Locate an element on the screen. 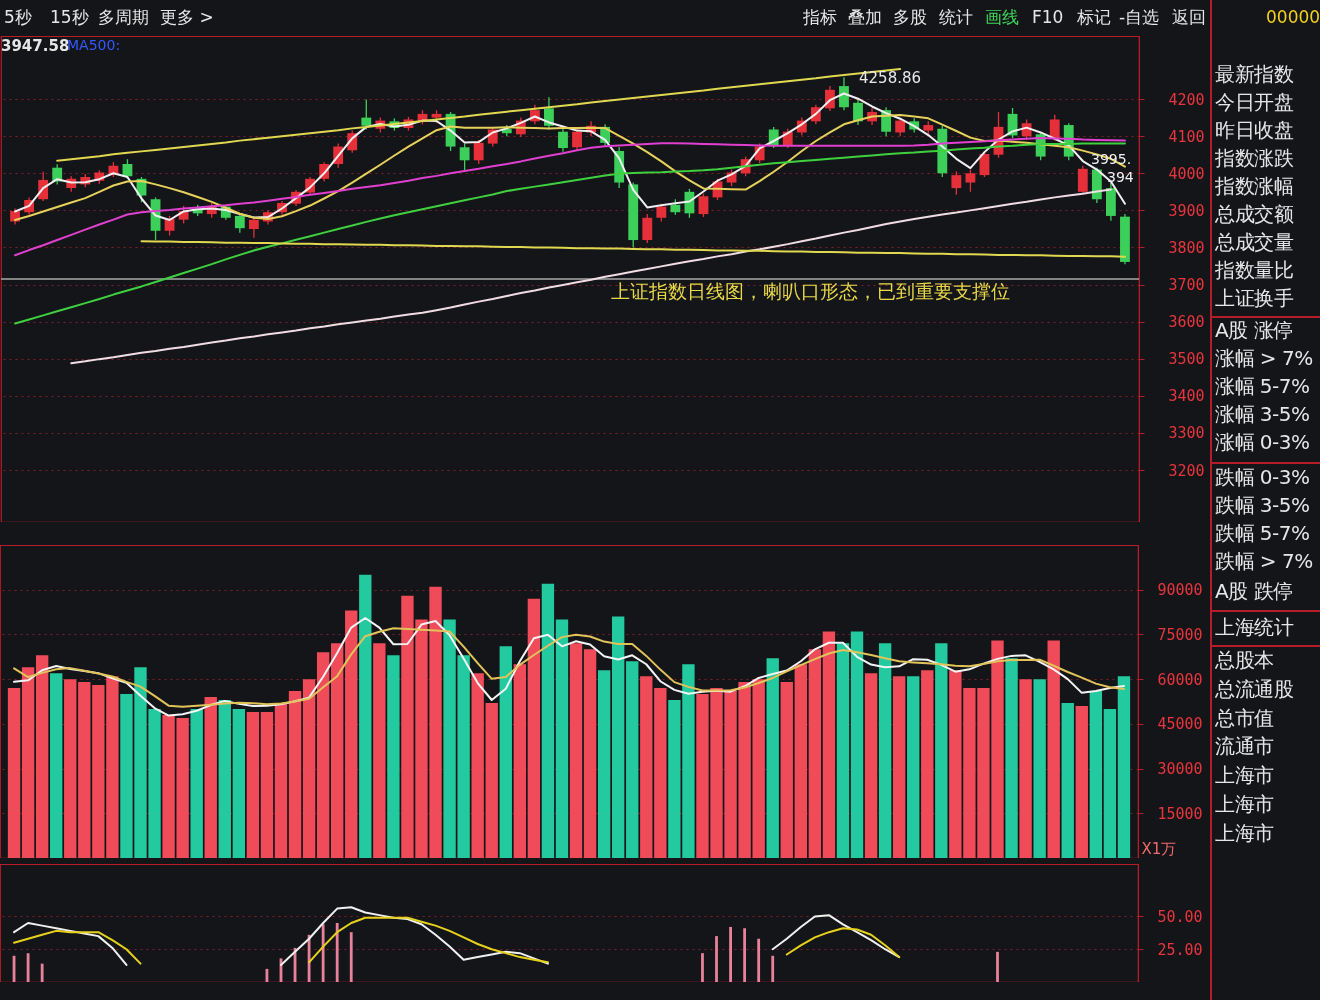 The height and width of the screenshot is (1000, 1320). y-tick-label: 3200 is located at coordinates (1186, 470).